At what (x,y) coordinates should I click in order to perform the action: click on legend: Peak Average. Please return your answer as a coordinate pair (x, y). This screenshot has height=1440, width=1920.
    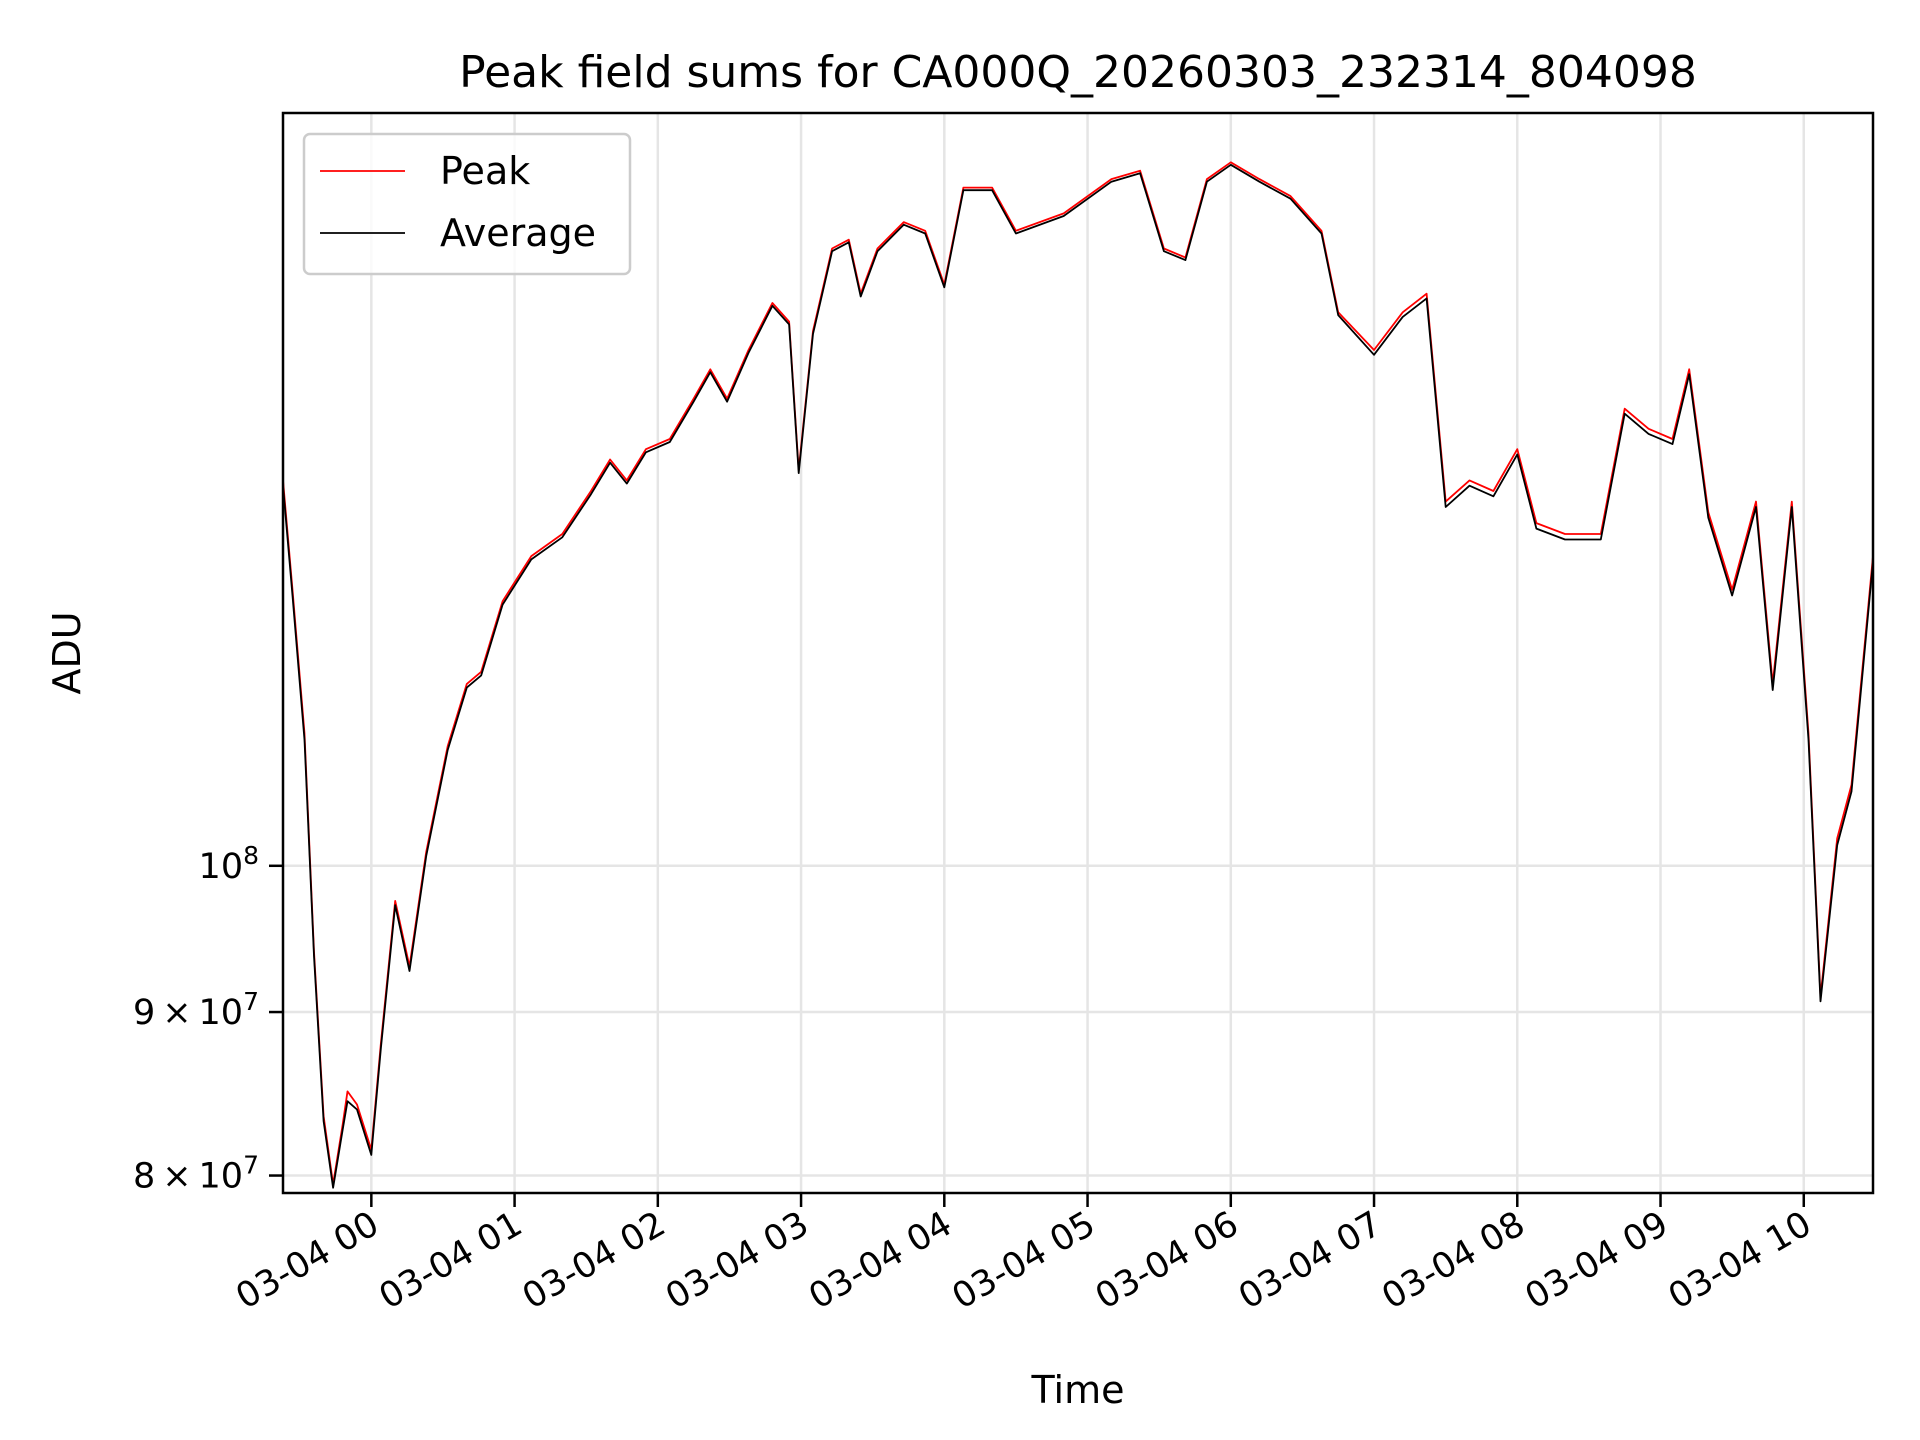
    Looking at the image, I should click on (467, 204).